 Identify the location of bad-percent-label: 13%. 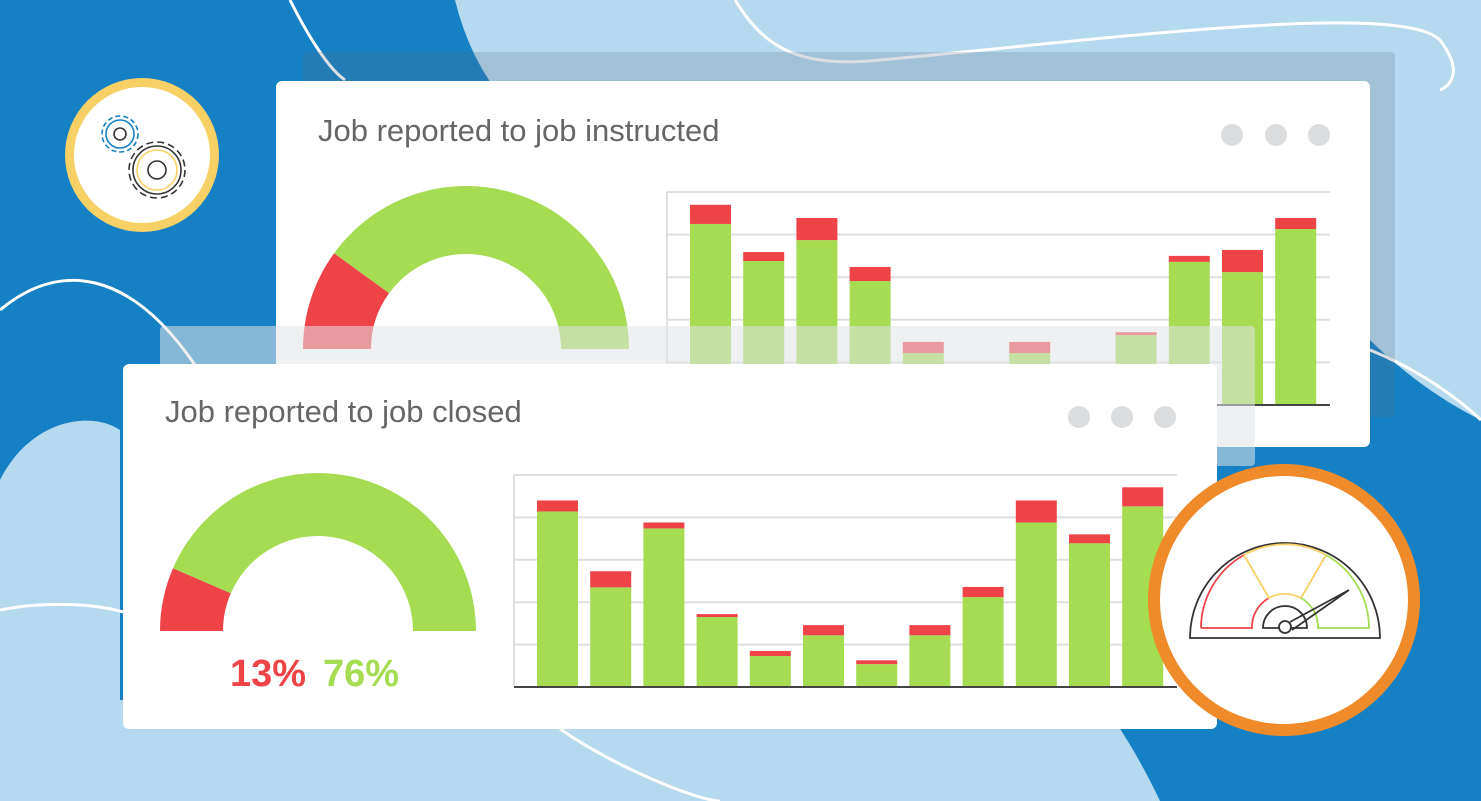
(268, 674).